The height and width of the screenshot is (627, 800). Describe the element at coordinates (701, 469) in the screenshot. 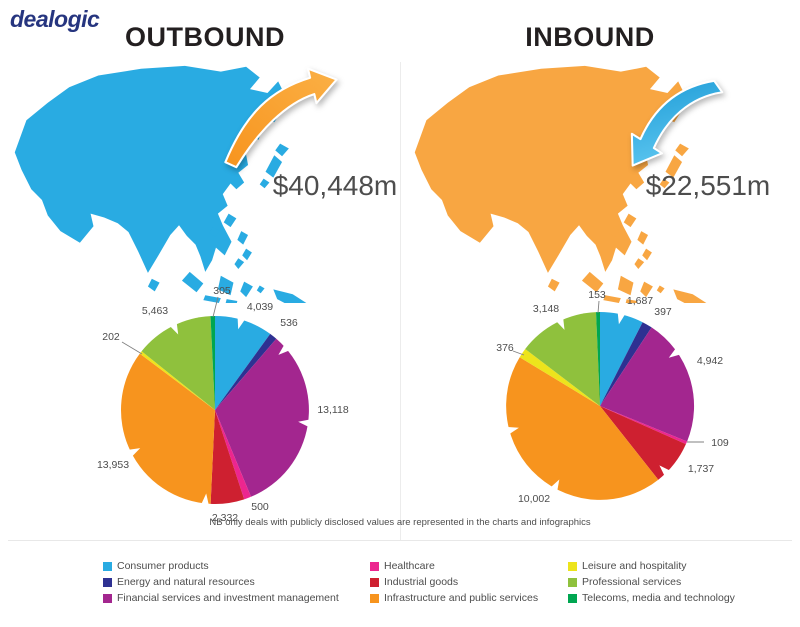

I see `pie-value-label-industrial-goods: 1,737` at that location.